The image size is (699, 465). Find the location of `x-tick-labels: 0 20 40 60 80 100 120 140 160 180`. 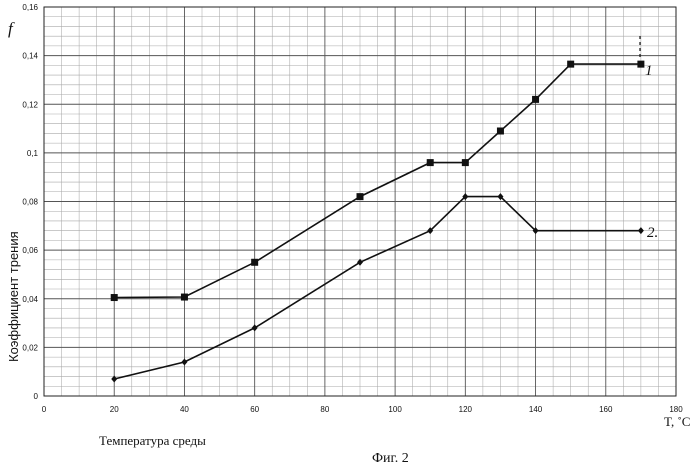

x-tick-labels: 0 20 40 60 80 100 120 140 160 180 is located at coordinates (362, 409).